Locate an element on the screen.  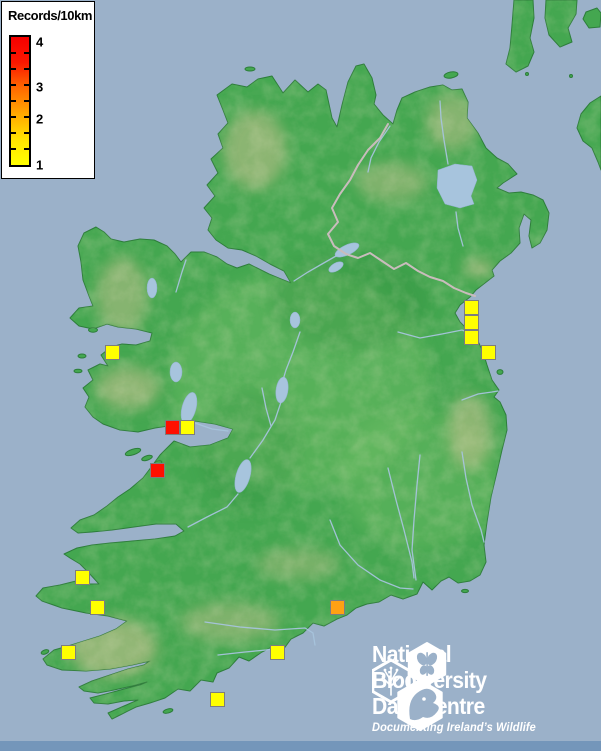
saltee-island is located at coordinates (465, 591).